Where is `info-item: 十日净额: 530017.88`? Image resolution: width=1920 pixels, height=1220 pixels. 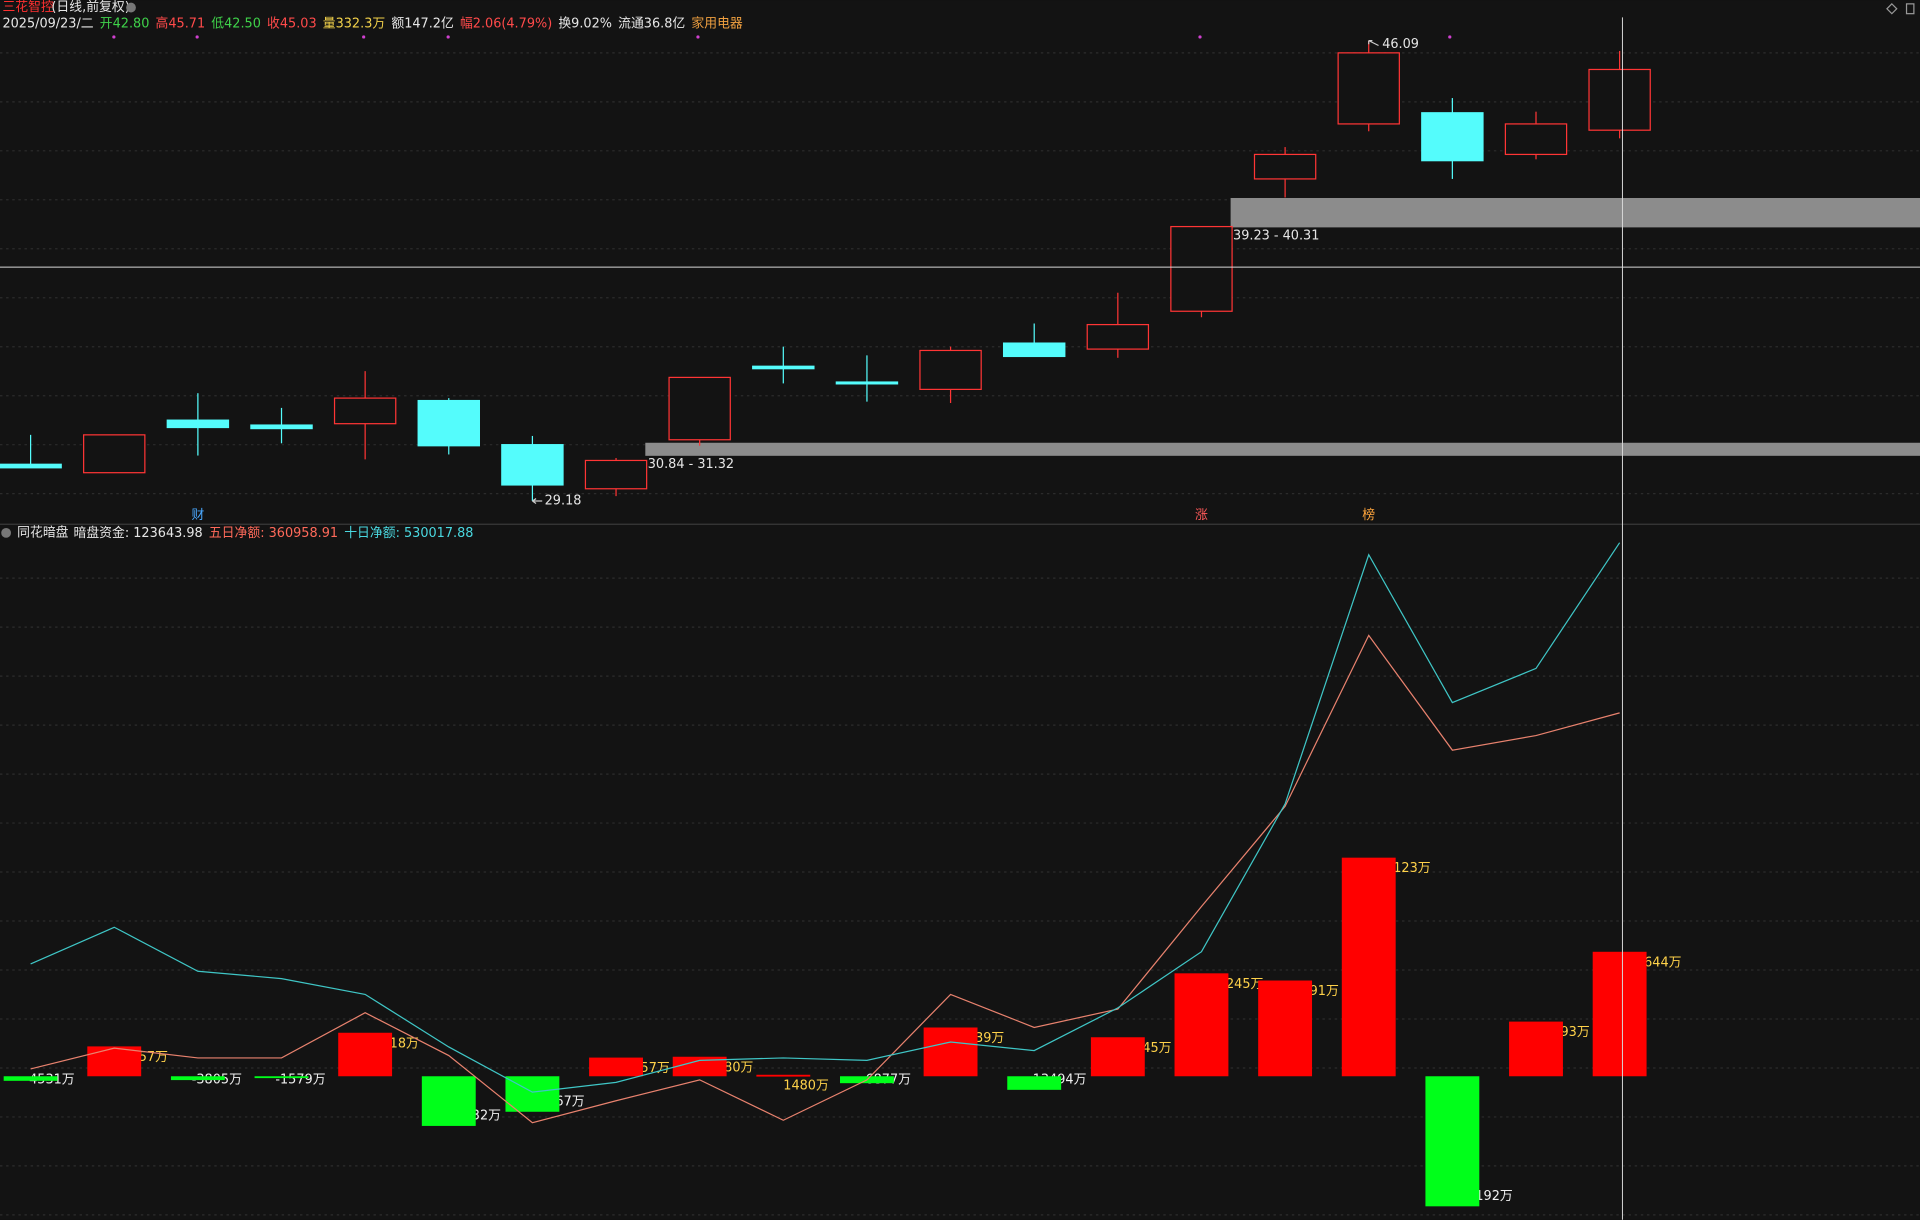
info-item: 十日净额: 530017.88 is located at coordinates (408, 532).